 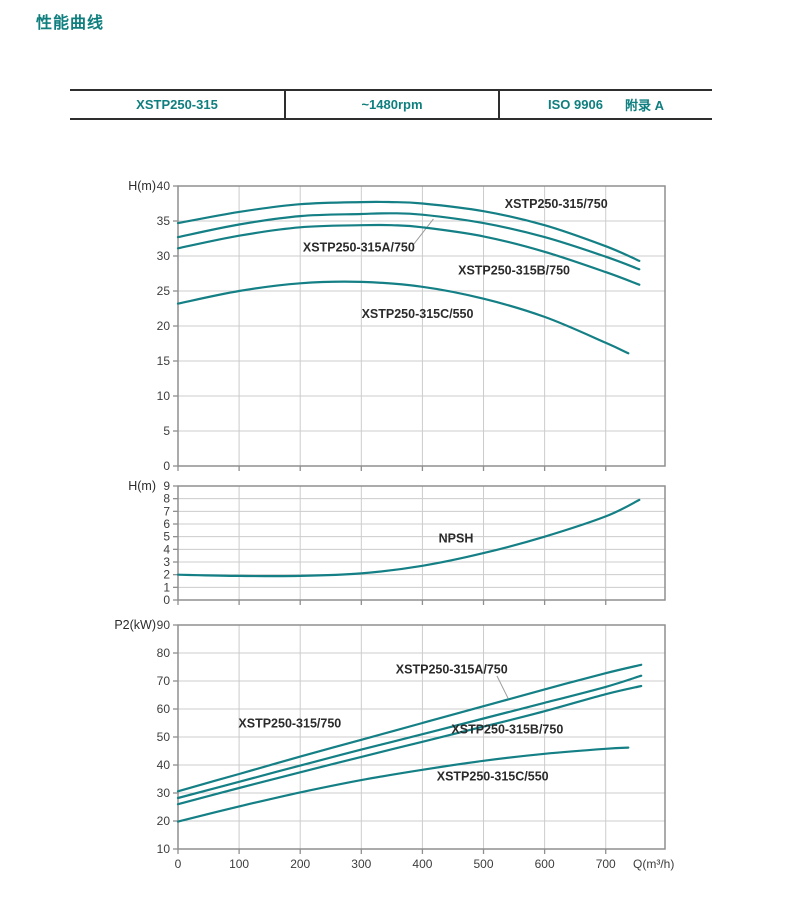 What do you see at coordinates (166, 486) in the screenshot?
I see `y-tick-label: 9` at bounding box center [166, 486].